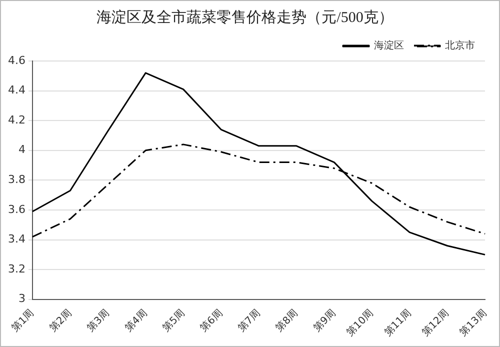  What do you see at coordinates (22, 299) in the screenshot?
I see `y-tick-label: 3` at bounding box center [22, 299].